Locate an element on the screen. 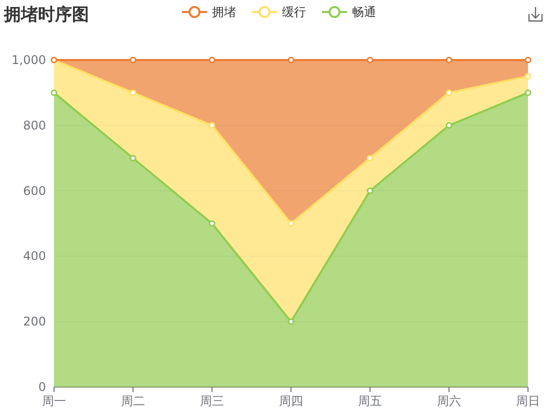  y-tick-label: 200 is located at coordinates (34, 321).